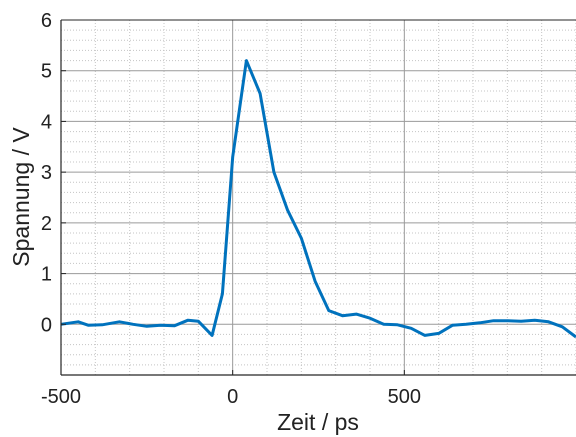 This screenshot has width=576, height=437. I want to click on y-tick-label: 4, so click(46, 122).